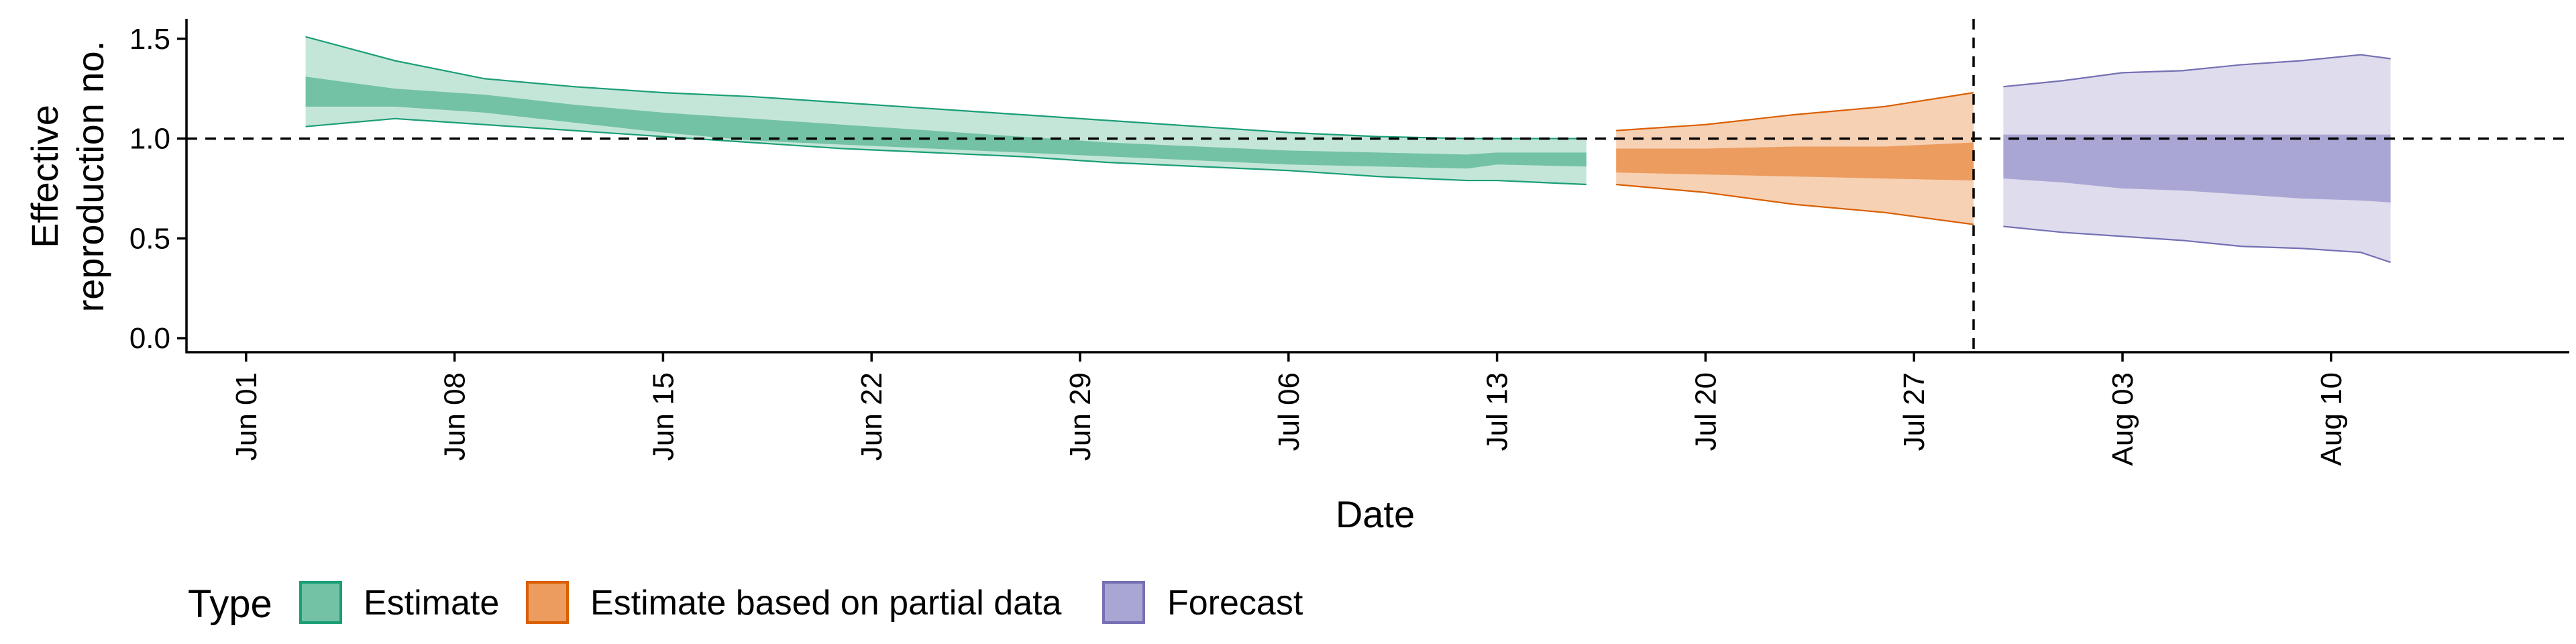  Describe the element at coordinates (157, 189) in the screenshot. I see `y-axis-ticks: 0.0 0.5 1.0 1.5` at that location.